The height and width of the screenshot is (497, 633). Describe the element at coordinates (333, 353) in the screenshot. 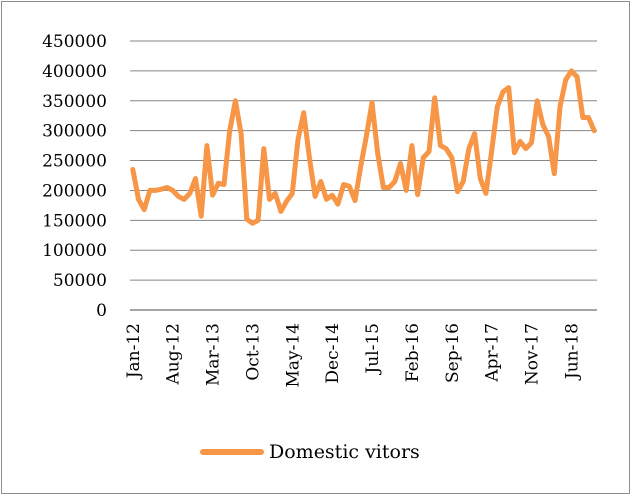

I see `x-tick-label: Dec-14` at that location.